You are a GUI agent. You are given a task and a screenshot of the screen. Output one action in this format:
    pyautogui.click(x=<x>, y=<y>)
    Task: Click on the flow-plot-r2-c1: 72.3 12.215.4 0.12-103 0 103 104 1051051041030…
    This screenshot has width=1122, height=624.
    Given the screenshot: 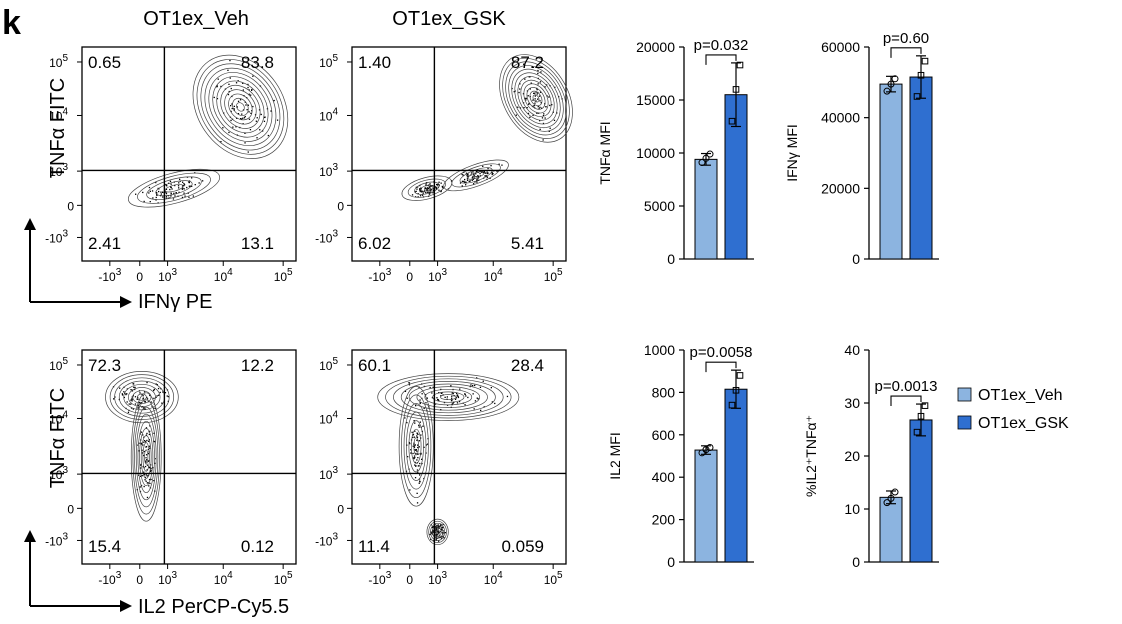 What is the action you would take?
    pyautogui.click(x=171, y=468)
    